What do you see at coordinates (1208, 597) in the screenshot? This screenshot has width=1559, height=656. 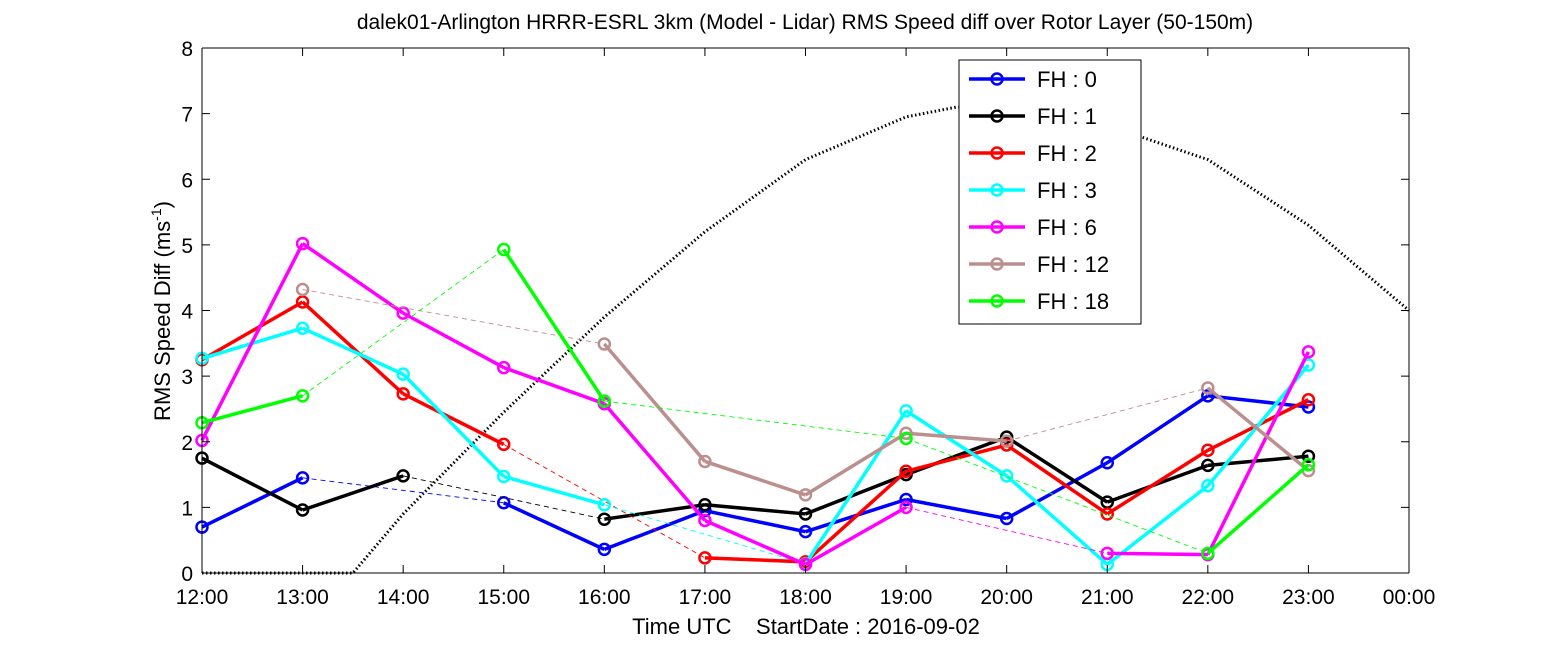 I see `x-tick-label: 22:00` at bounding box center [1208, 597].